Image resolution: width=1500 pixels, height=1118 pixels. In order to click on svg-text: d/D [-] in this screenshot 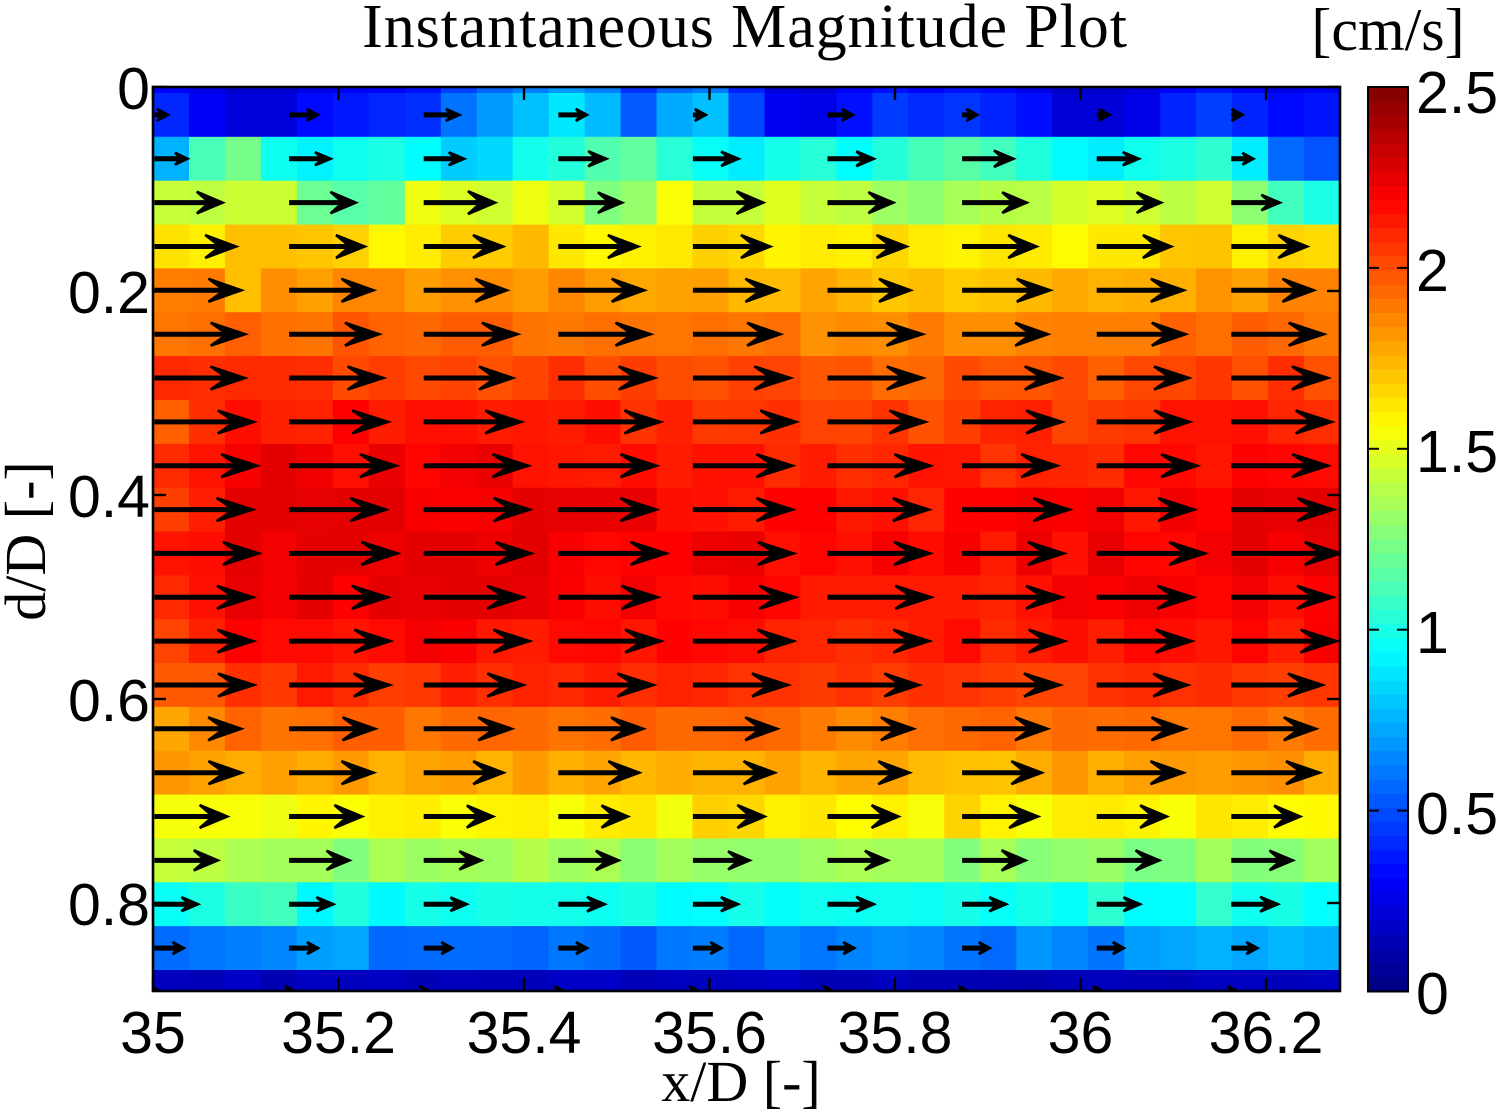, I will do `click(29, 540)`.